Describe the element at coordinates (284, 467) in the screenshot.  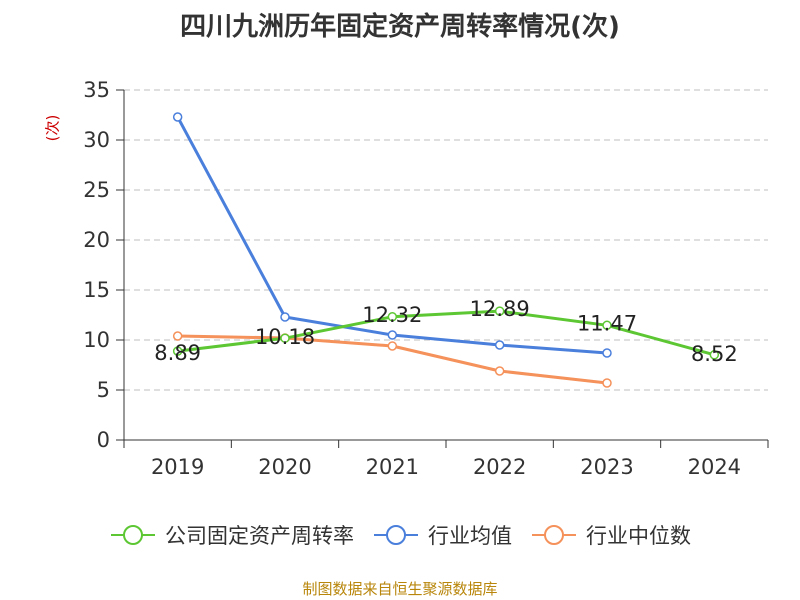
I see `x-tick-label: 2020` at that location.